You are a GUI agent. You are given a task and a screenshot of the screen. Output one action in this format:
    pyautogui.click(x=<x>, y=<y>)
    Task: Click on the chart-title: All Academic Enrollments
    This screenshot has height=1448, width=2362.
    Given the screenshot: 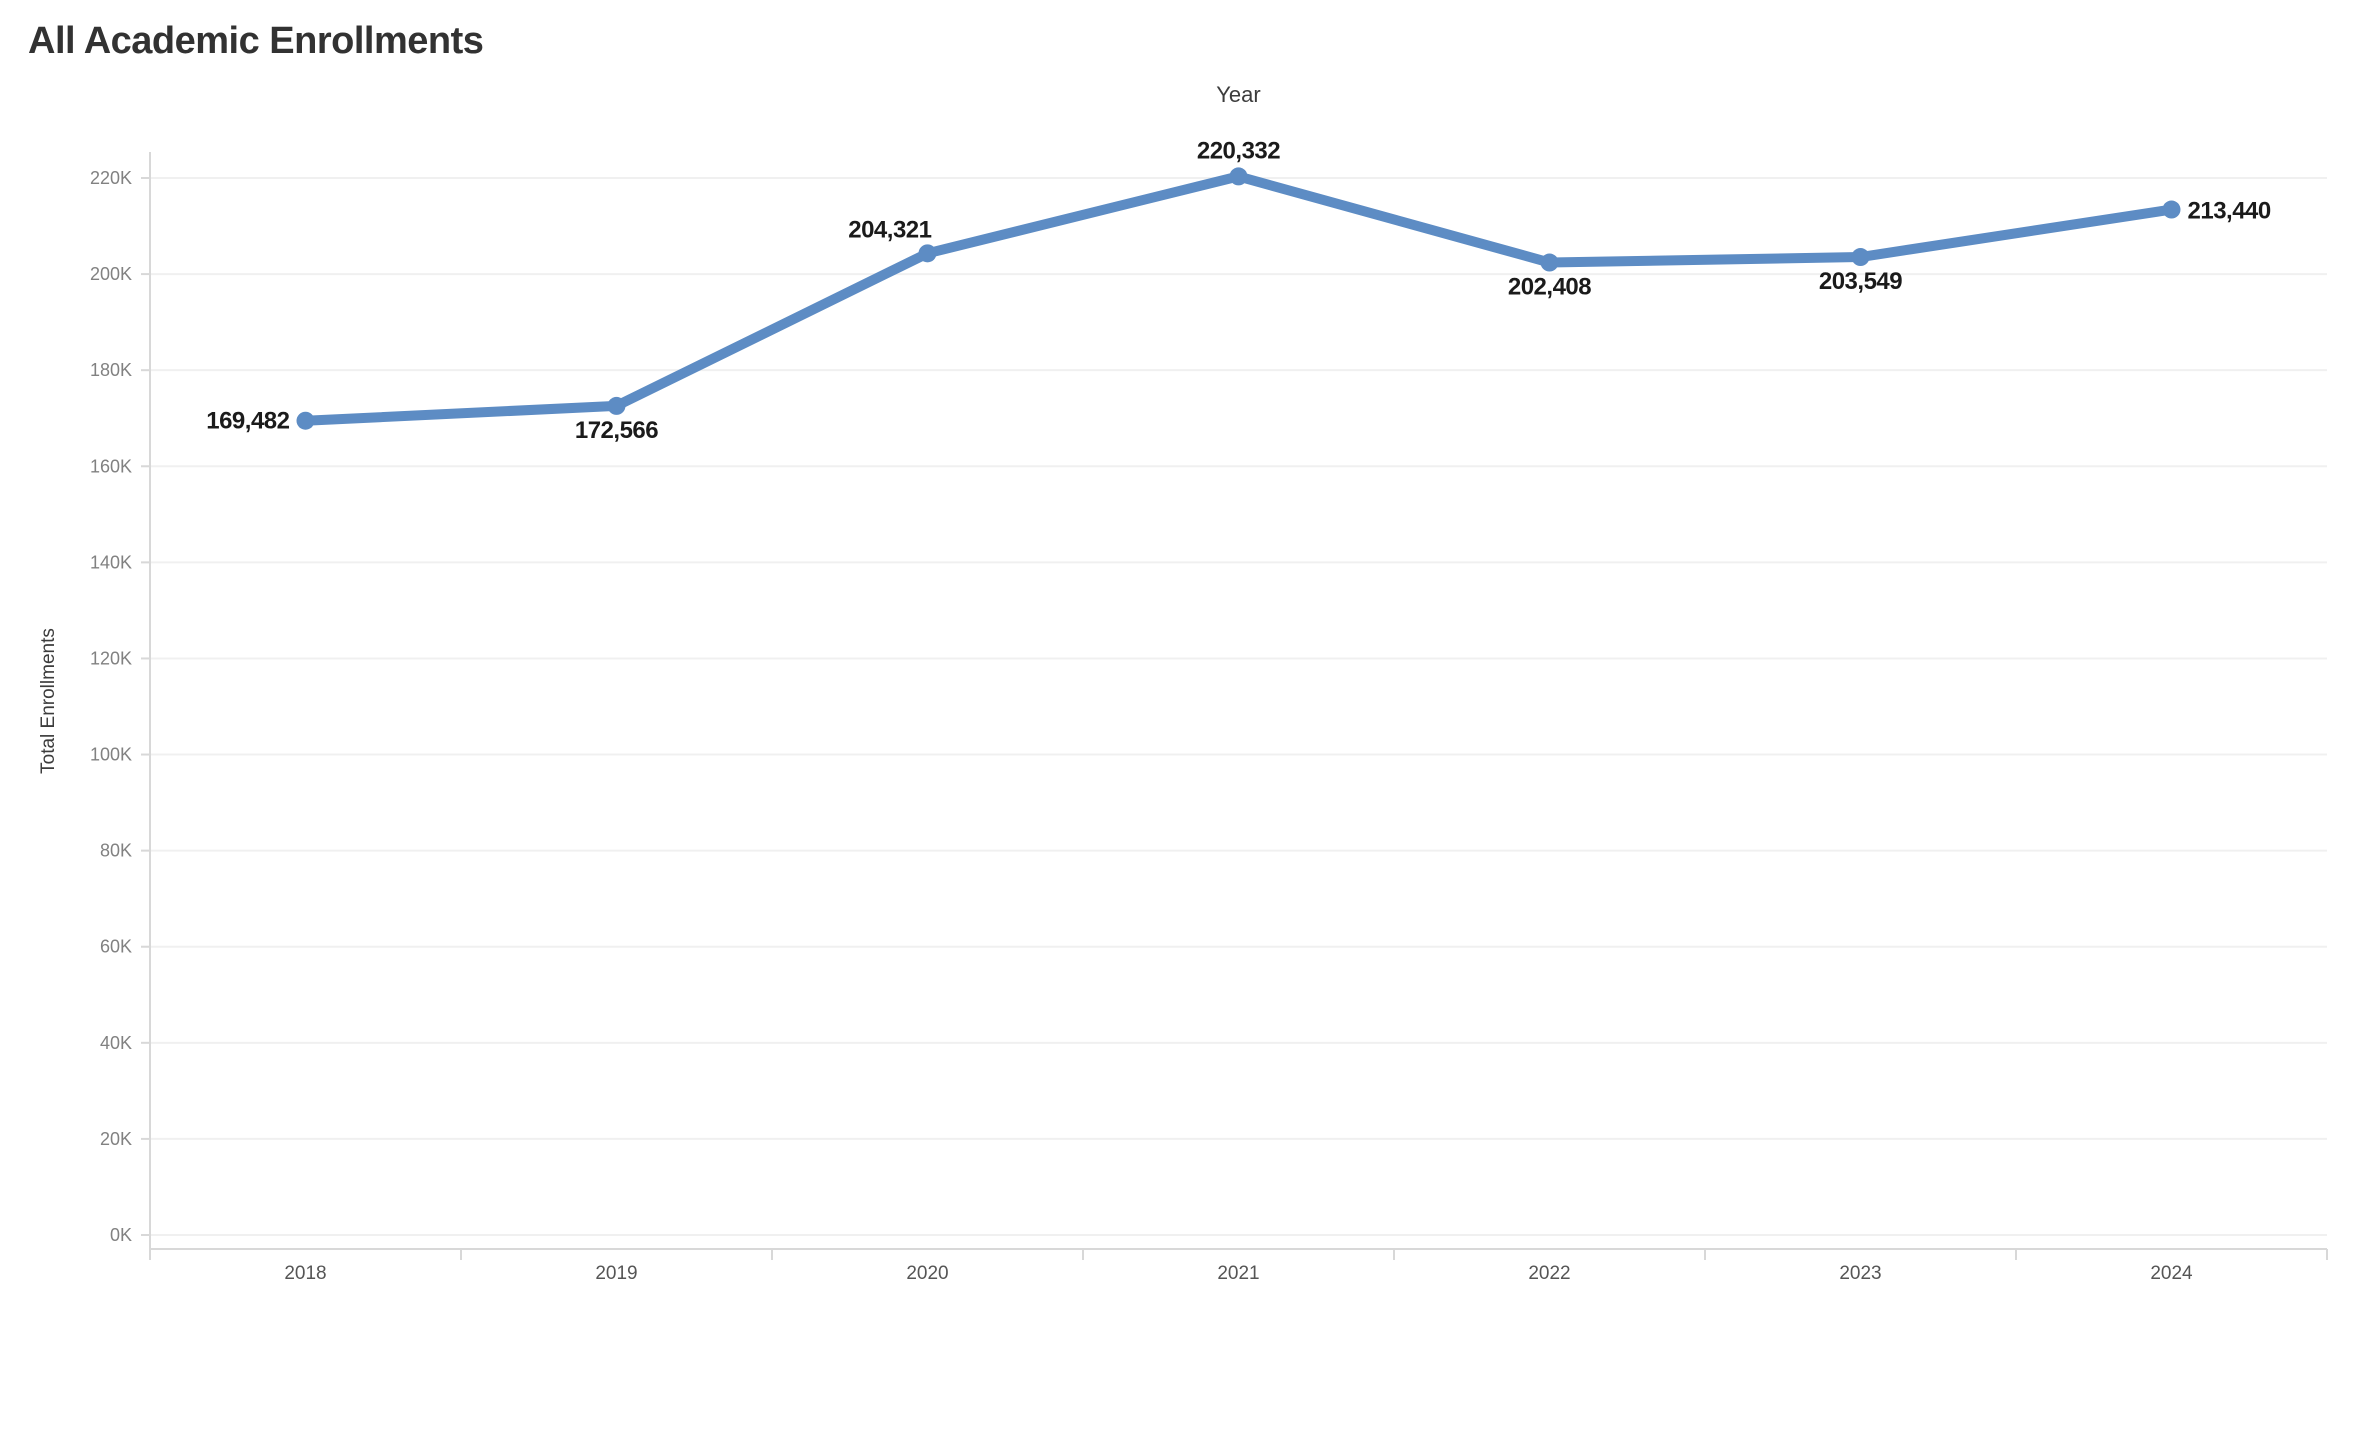 What is the action you would take?
    pyautogui.click(x=256, y=41)
    